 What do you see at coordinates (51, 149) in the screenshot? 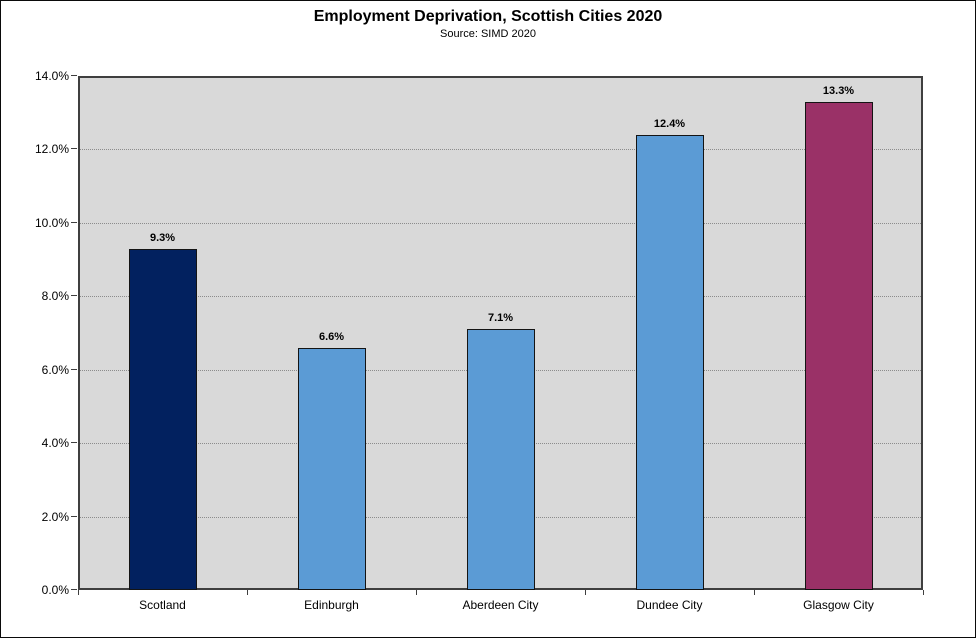
I see `y-axis-label: 12.0%` at bounding box center [51, 149].